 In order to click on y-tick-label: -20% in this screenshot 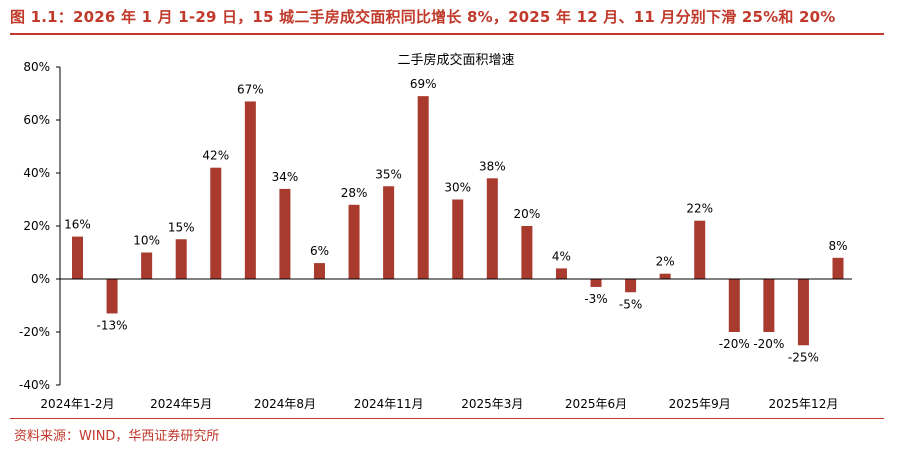, I will do `click(34, 332)`.